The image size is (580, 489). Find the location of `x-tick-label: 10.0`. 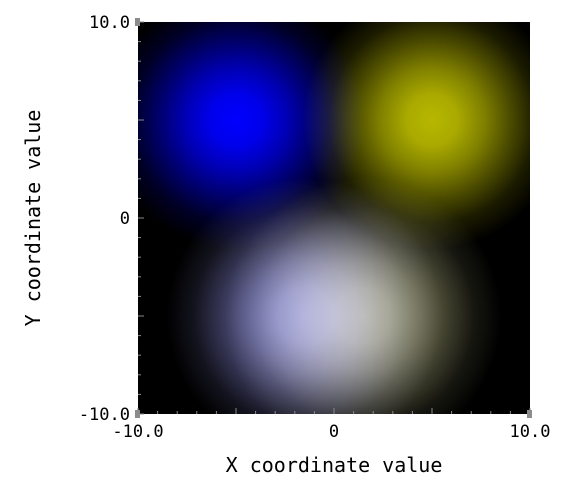

x-tick-label: 10.0 is located at coordinates (530, 432).